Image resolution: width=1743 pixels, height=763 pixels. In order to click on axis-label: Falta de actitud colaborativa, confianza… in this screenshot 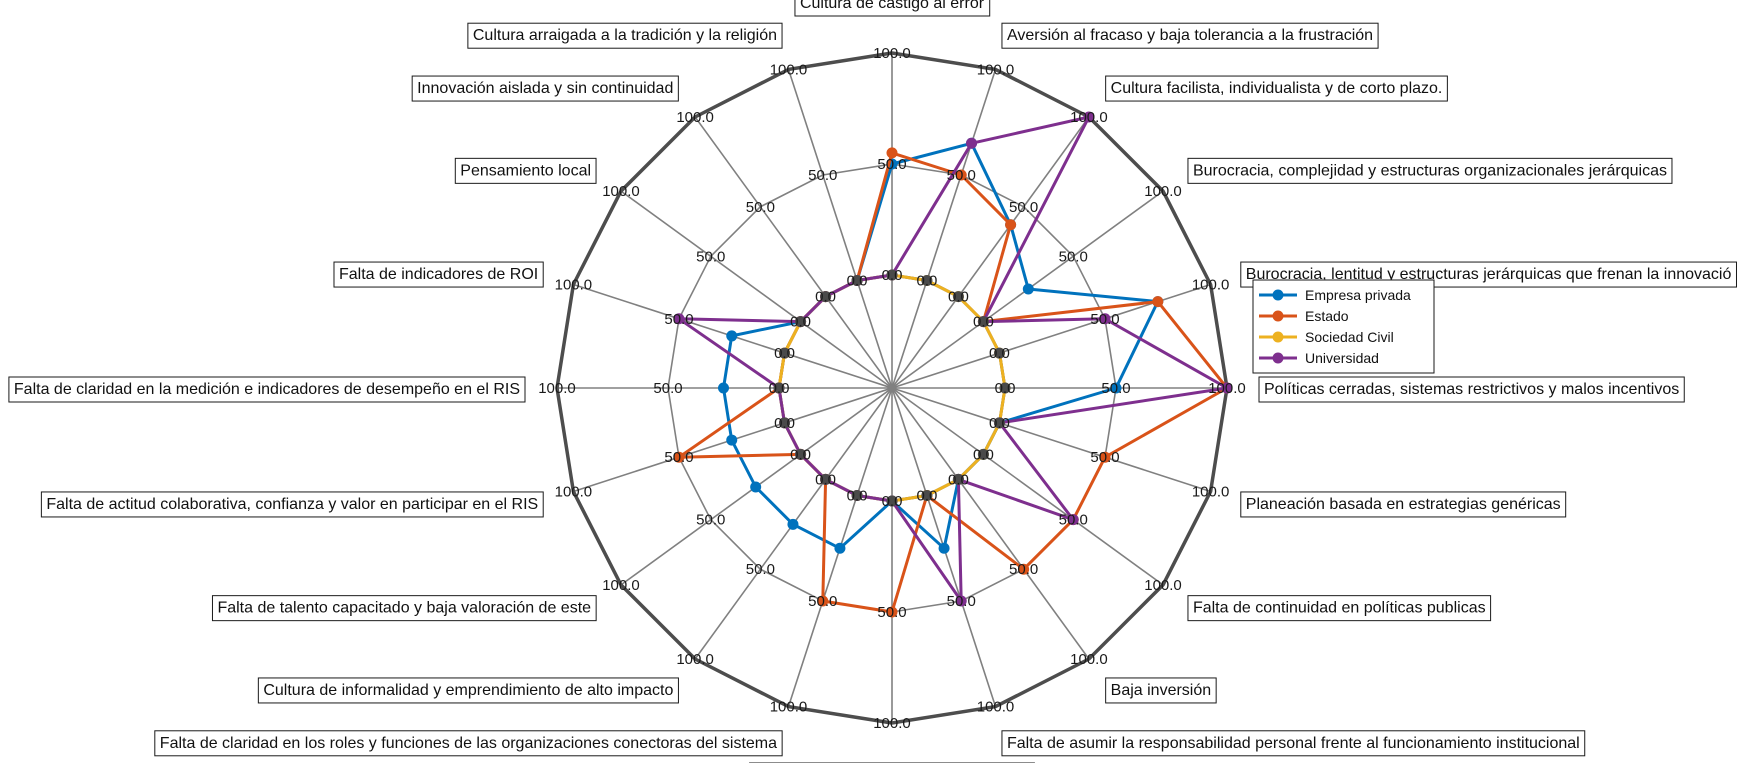, I will do `click(292, 504)`.